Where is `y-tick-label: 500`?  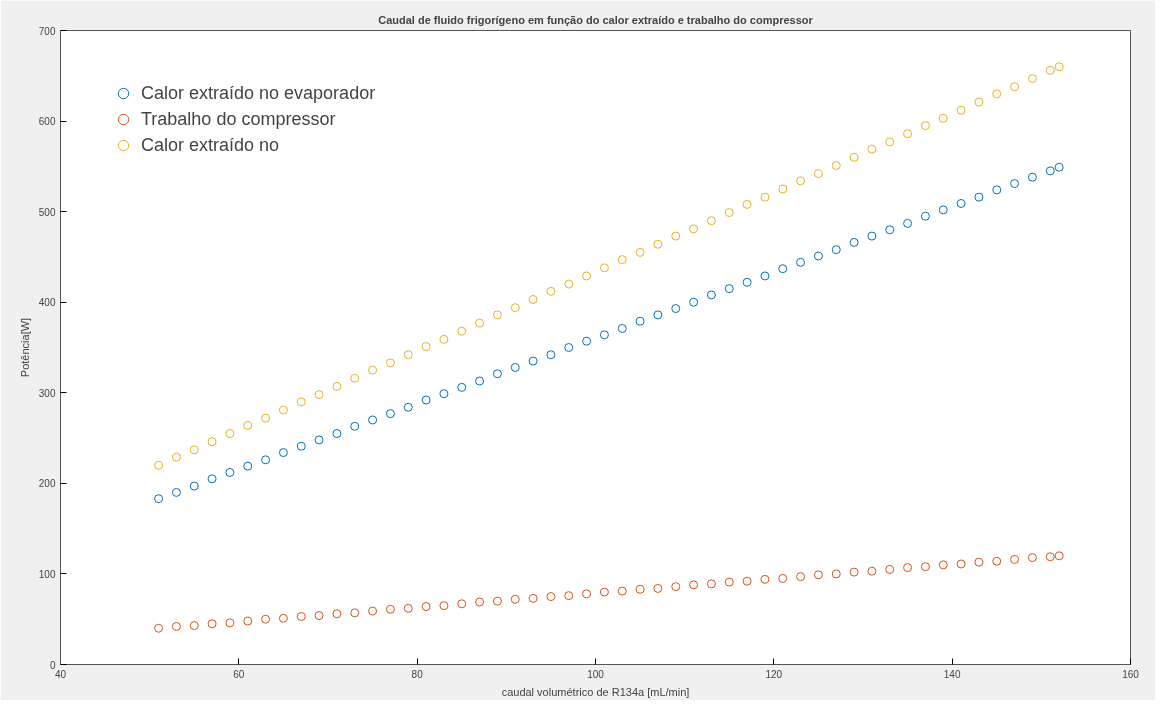 y-tick-label: 500 is located at coordinates (47, 212).